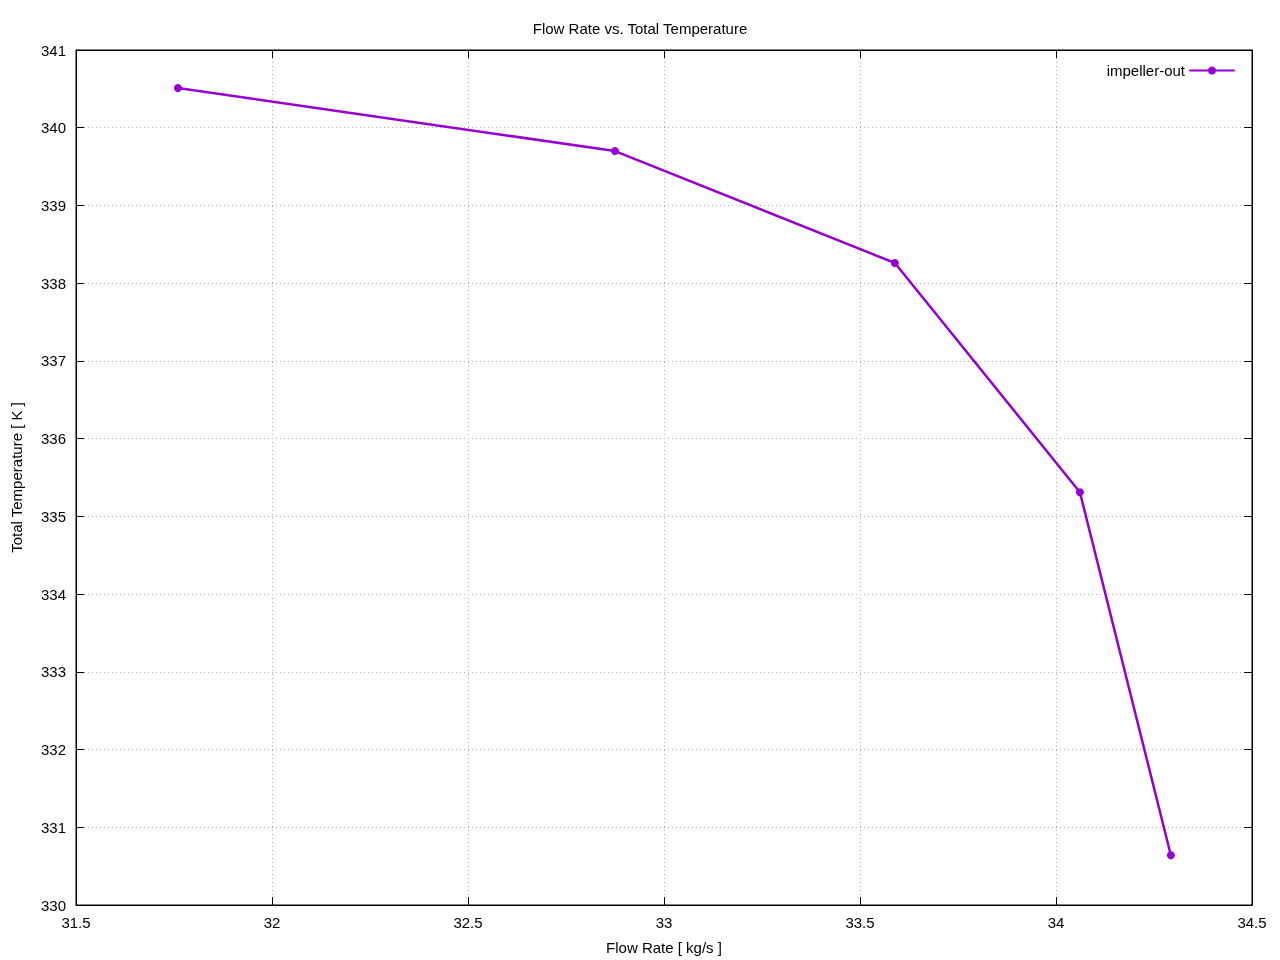  Describe the element at coordinates (53, 128) in the screenshot. I see `y-tick-label: 340` at that location.